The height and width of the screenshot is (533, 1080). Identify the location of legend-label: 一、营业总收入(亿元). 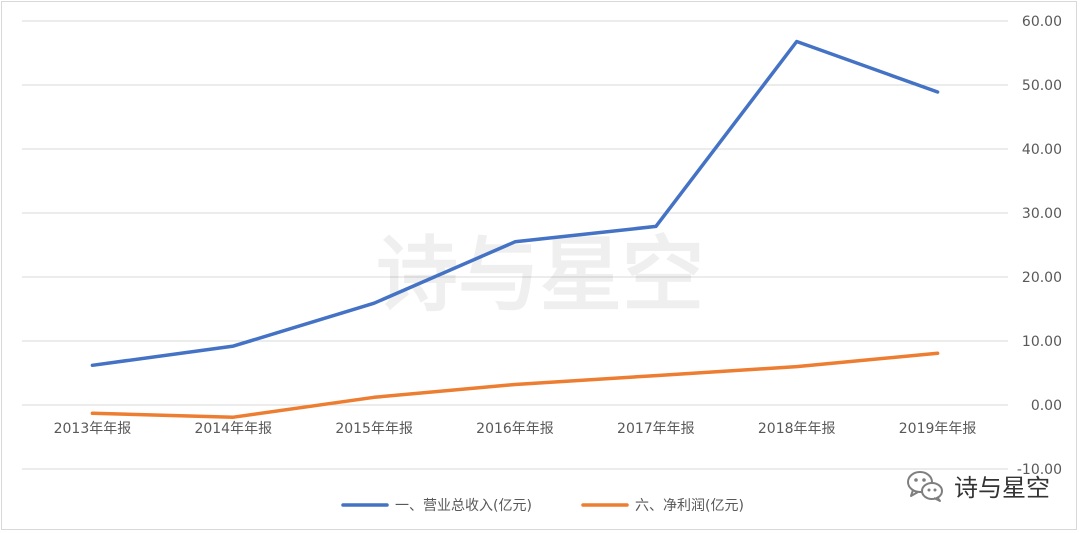
(463, 506).